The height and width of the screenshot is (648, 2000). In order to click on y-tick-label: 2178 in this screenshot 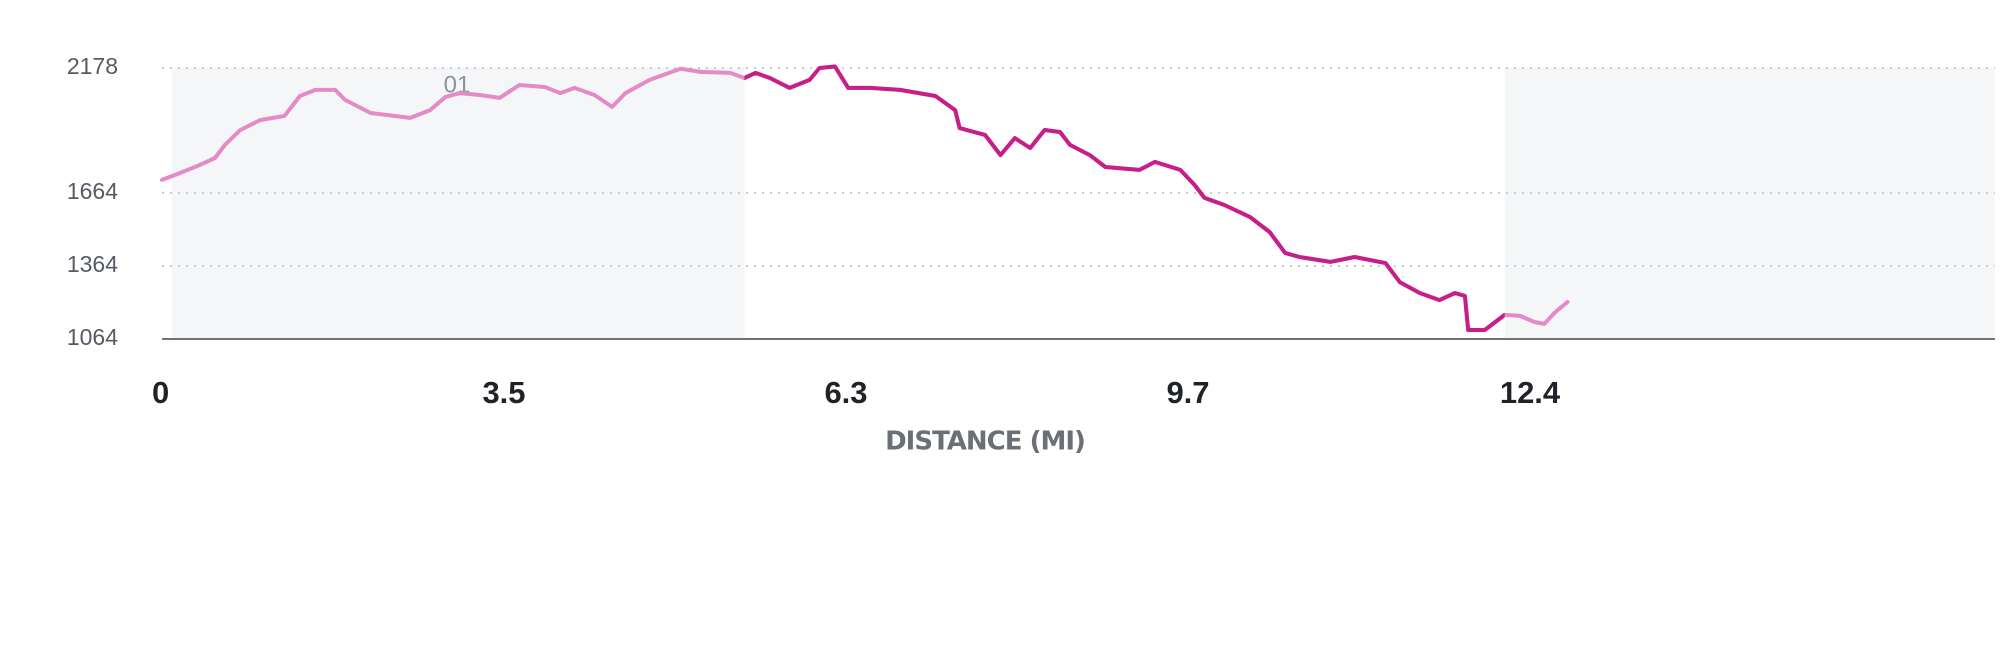, I will do `click(92, 66)`.